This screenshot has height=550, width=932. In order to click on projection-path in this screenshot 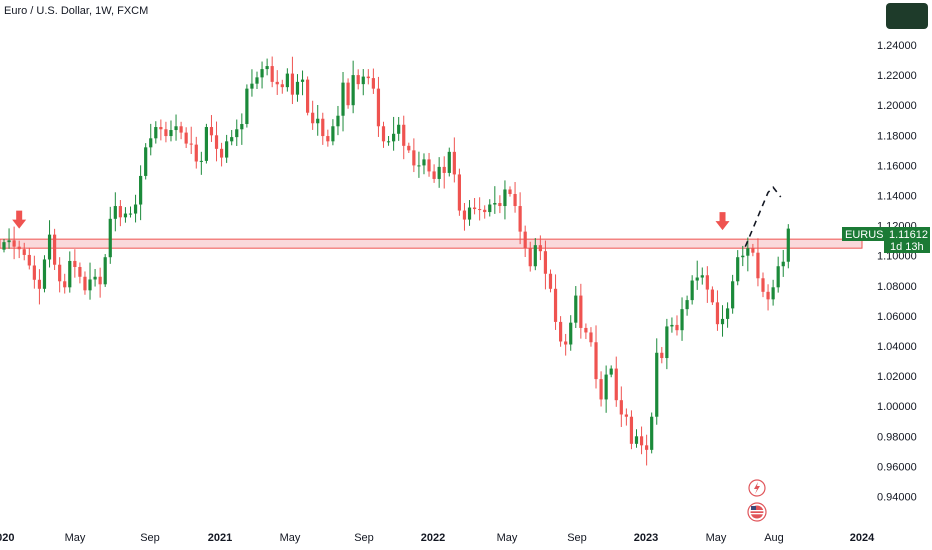, I will do `click(763, 216)`.